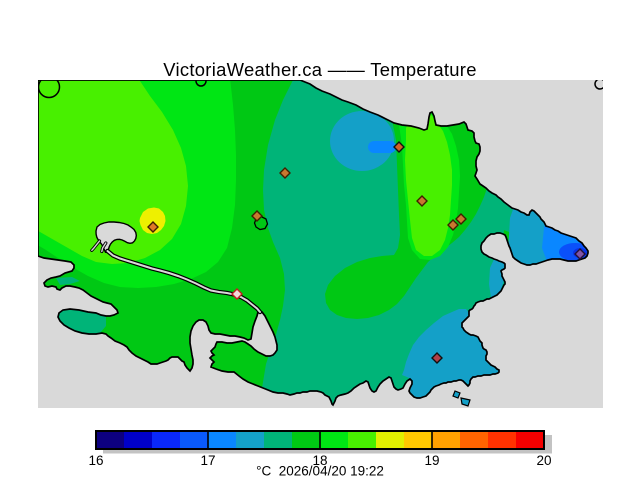 This screenshot has width=640, height=480. What do you see at coordinates (431, 460) in the screenshot?
I see `svg-text: 19` at bounding box center [431, 460].